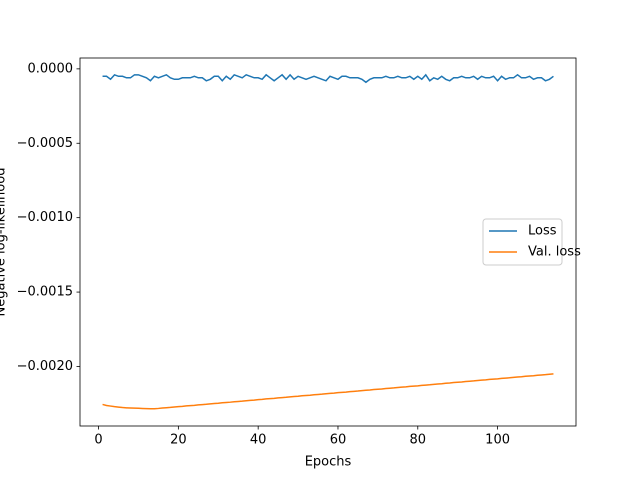  What do you see at coordinates (328, 462) in the screenshot?
I see `x-axis-label: Epochs` at bounding box center [328, 462].